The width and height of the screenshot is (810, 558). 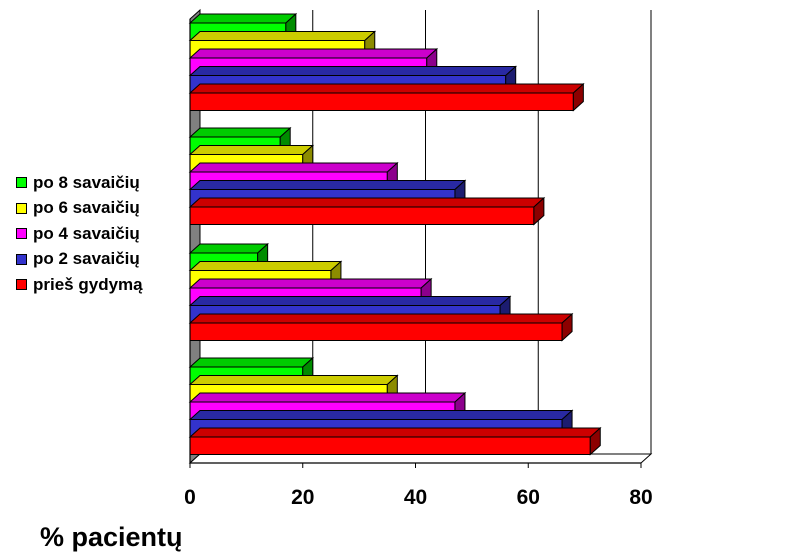 I want to click on legend-item: po 6 savaičių, so click(x=79, y=209).